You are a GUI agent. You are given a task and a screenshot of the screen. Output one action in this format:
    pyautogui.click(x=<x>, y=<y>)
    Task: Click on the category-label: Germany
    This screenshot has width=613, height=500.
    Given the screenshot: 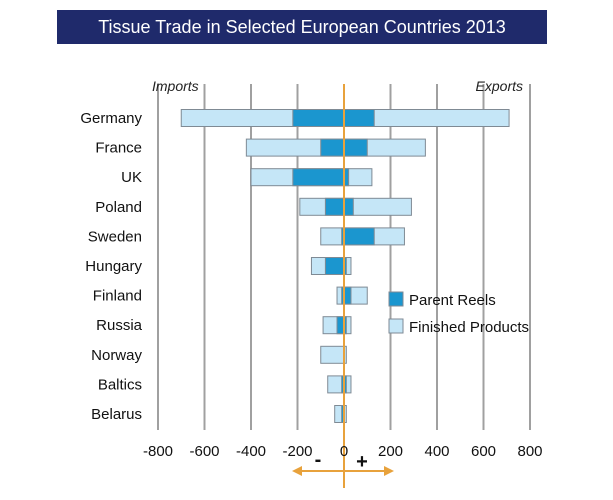 What is the action you would take?
    pyautogui.click(x=111, y=118)
    